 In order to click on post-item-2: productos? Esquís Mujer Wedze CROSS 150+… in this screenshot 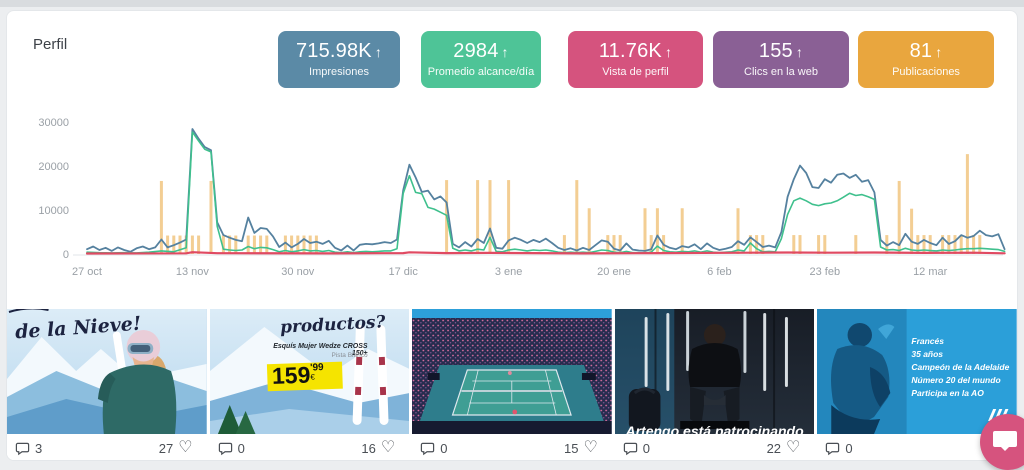, I will do `click(309, 384)`.